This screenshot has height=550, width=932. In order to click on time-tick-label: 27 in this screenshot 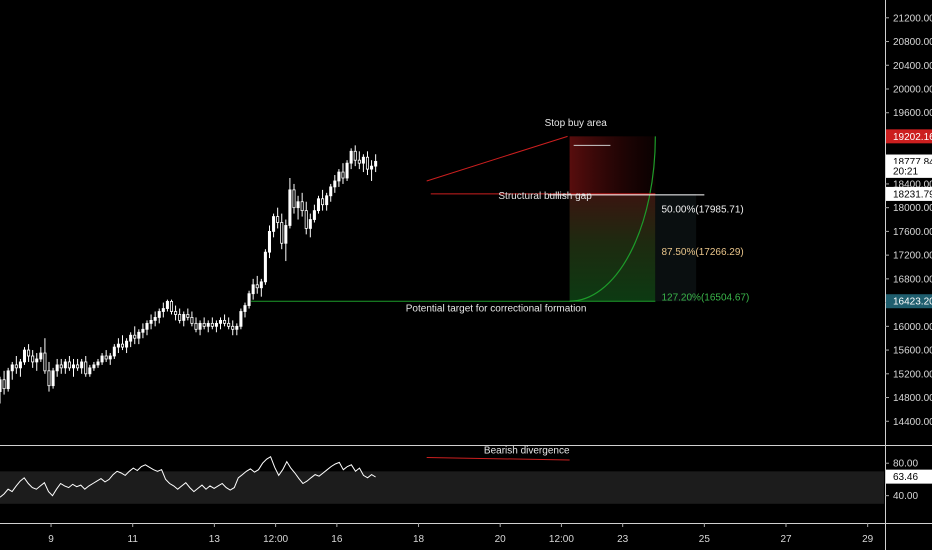, I will do `click(786, 539)`.